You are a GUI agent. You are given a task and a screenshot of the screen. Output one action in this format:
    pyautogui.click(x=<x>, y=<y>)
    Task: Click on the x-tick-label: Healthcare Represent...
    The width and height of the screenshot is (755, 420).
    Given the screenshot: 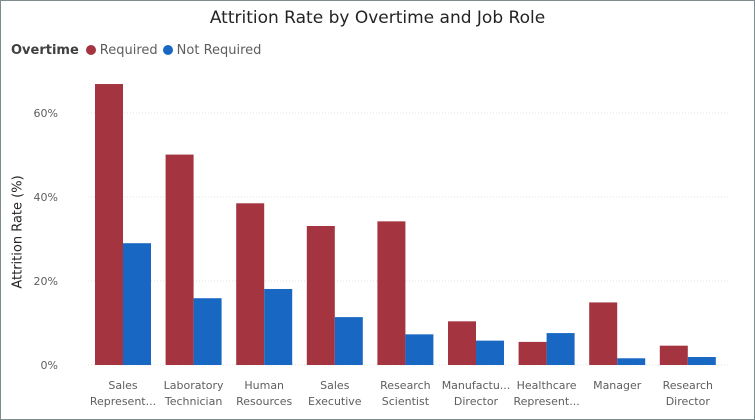 What is the action you would take?
    pyautogui.click(x=546, y=393)
    